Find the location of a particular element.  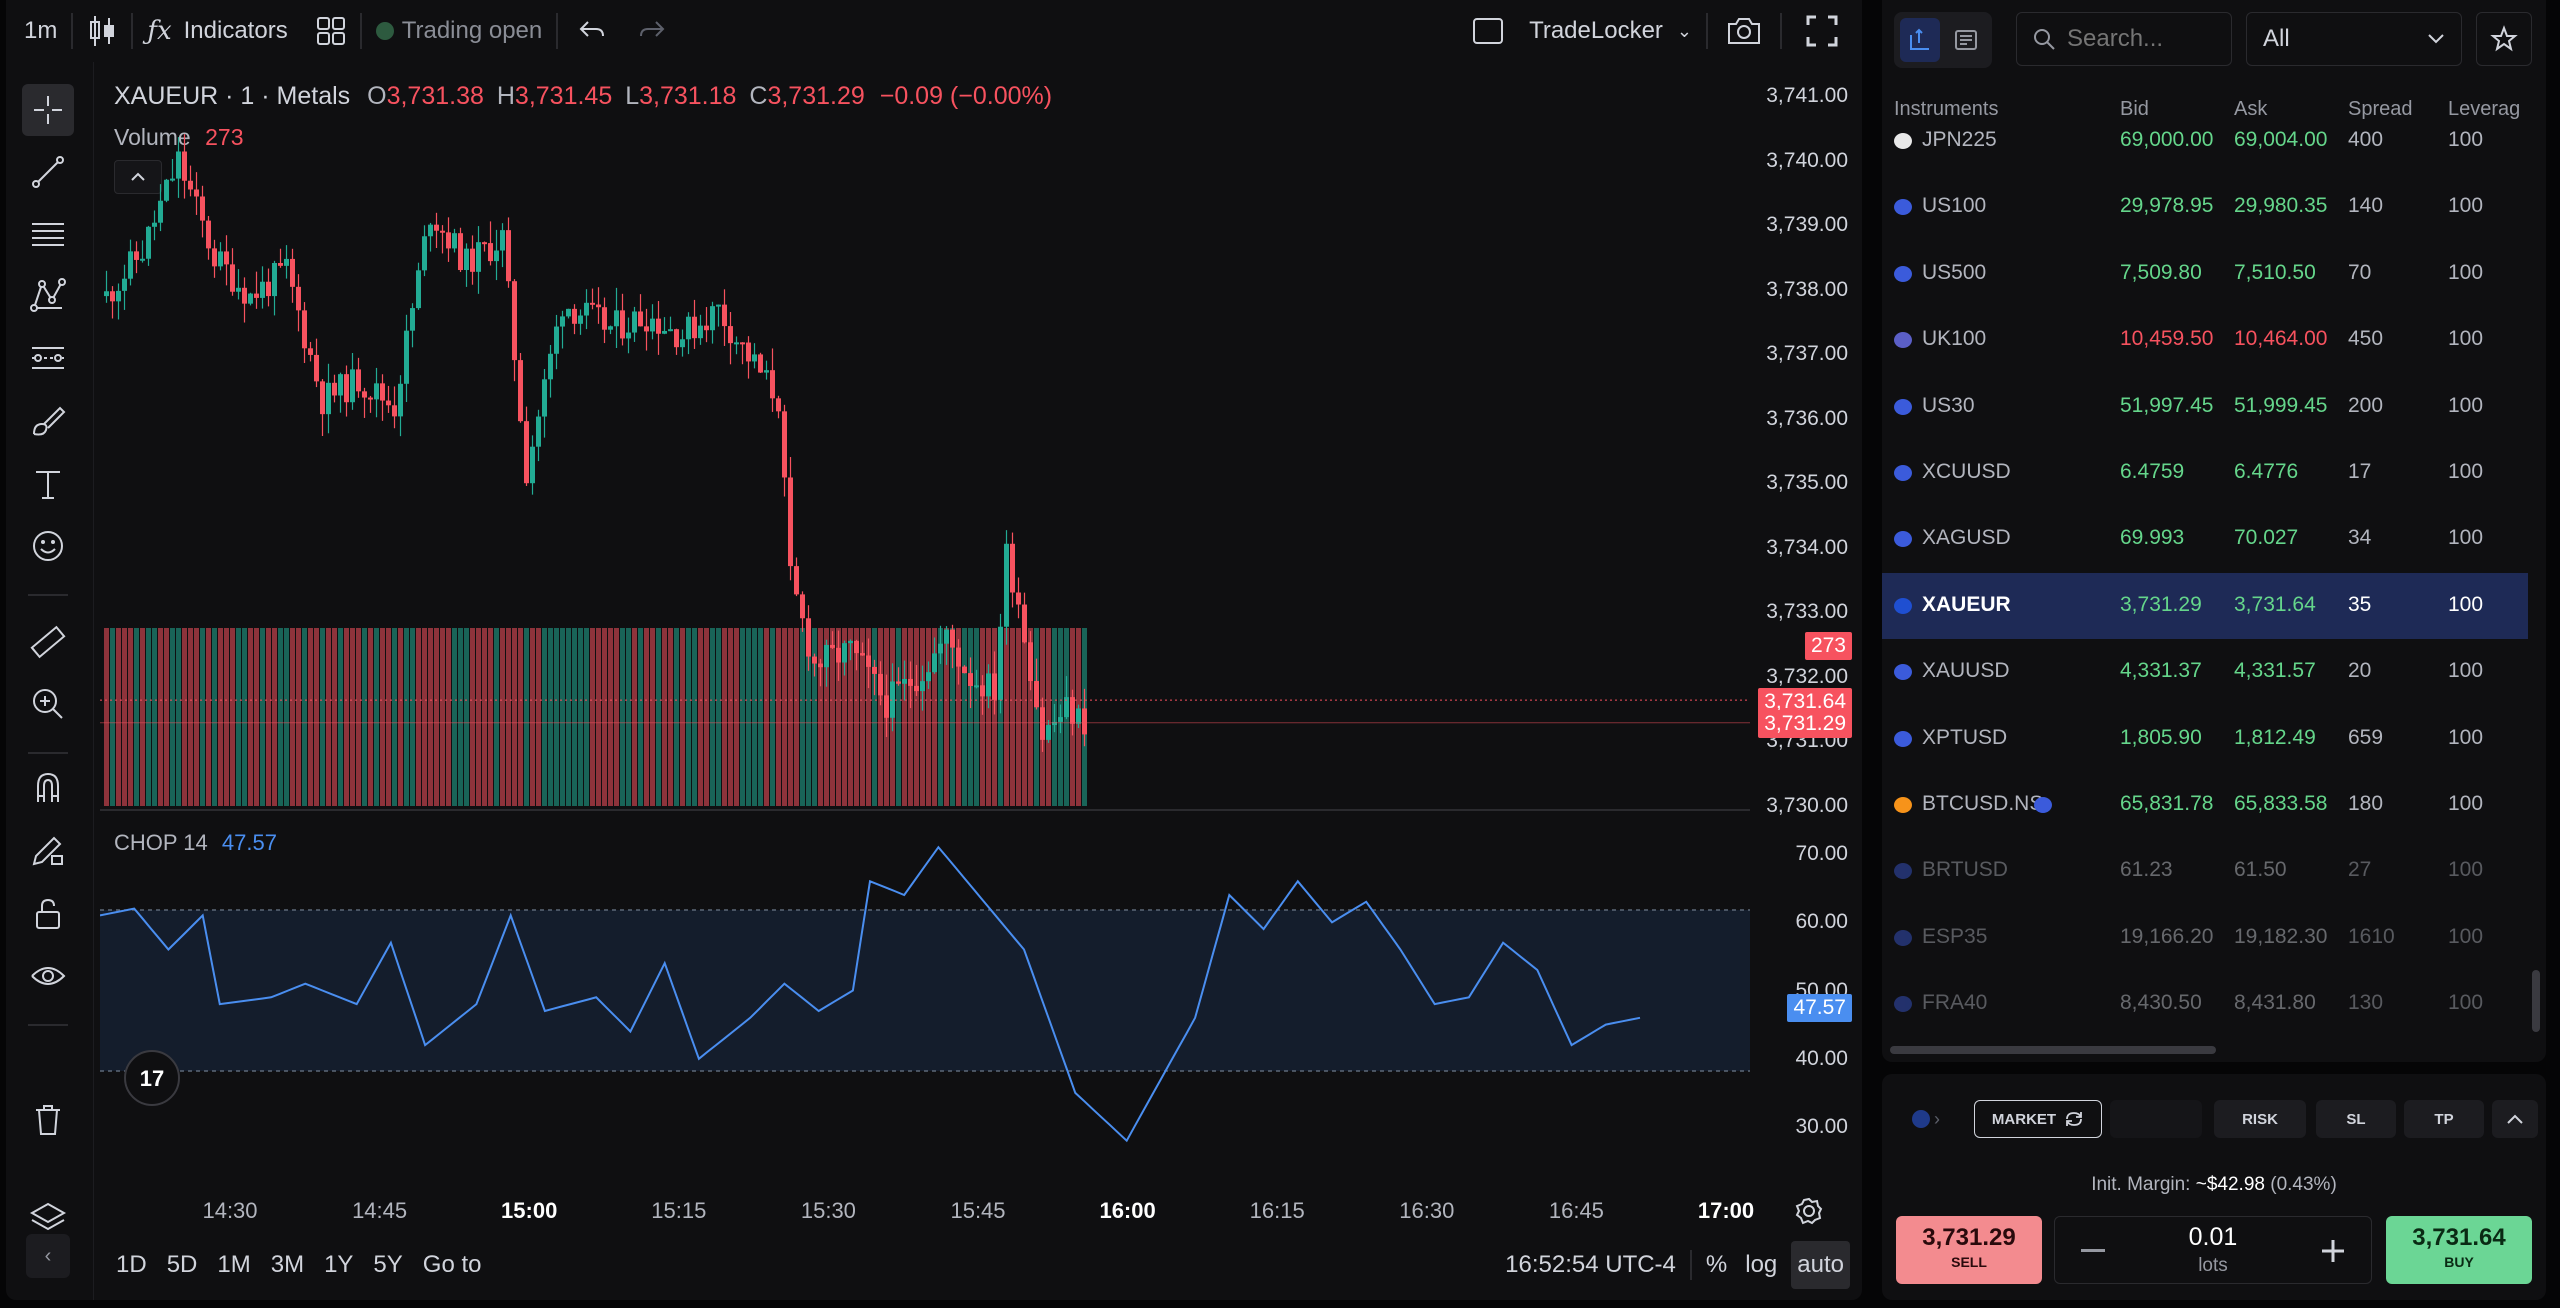

log-toggle: log is located at coordinates (1761, 1264).